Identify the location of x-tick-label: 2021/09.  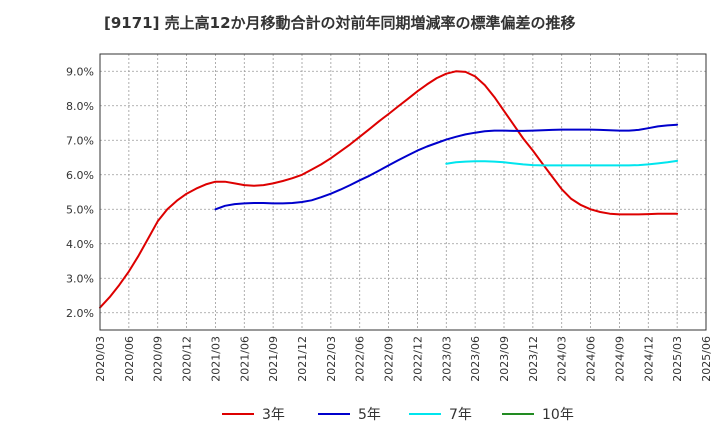
(273, 359).